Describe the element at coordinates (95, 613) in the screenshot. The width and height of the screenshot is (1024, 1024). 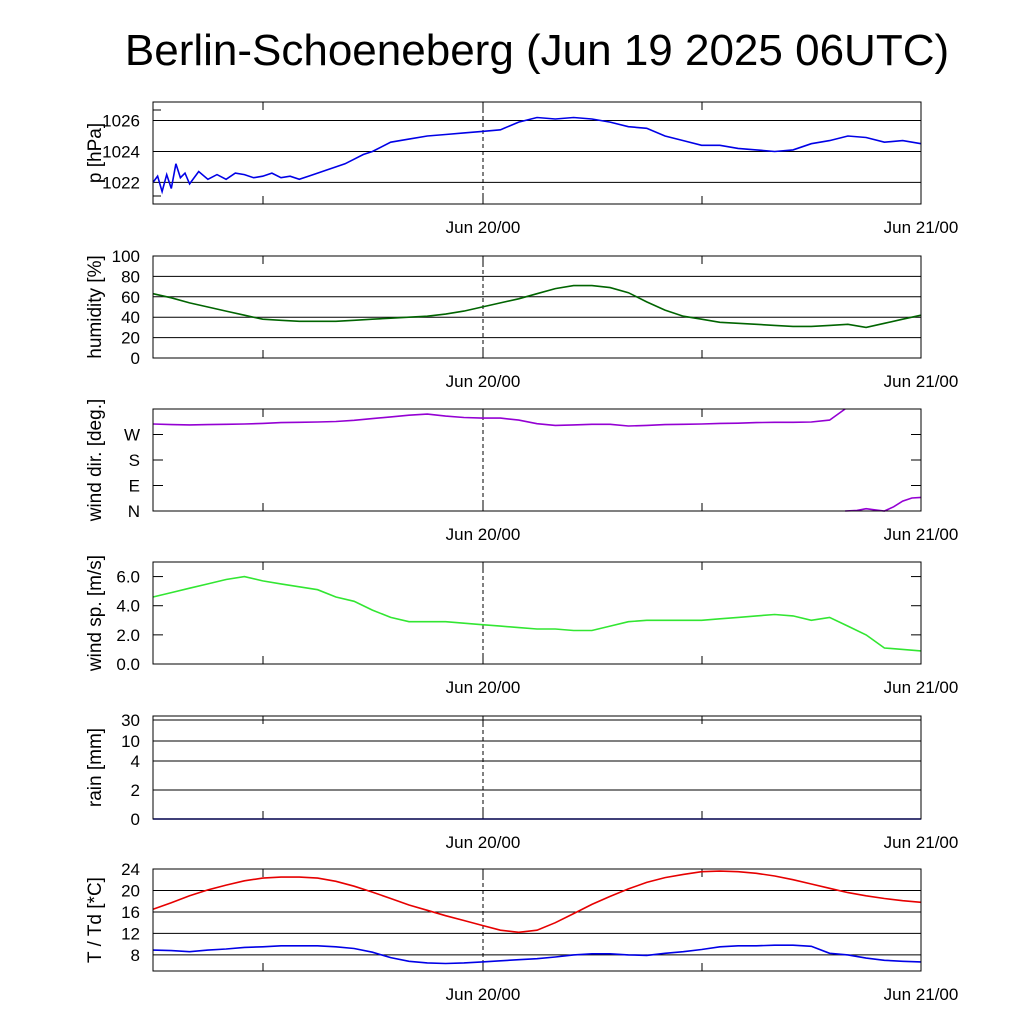
I see `y-axis-label: wind sp. [m/s]` at that location.